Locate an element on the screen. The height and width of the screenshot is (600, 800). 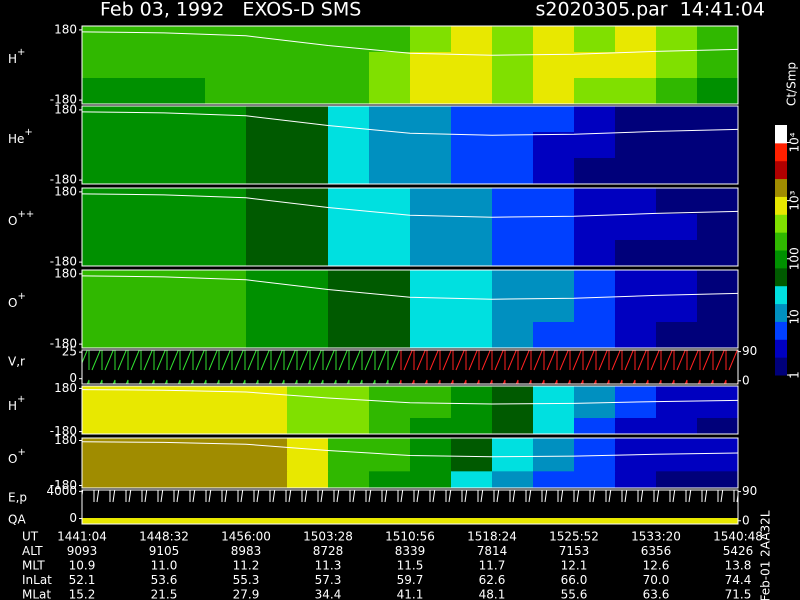
title: Feb 03, 1992 EXOS-D SMS is located at coordinates (230, 10).